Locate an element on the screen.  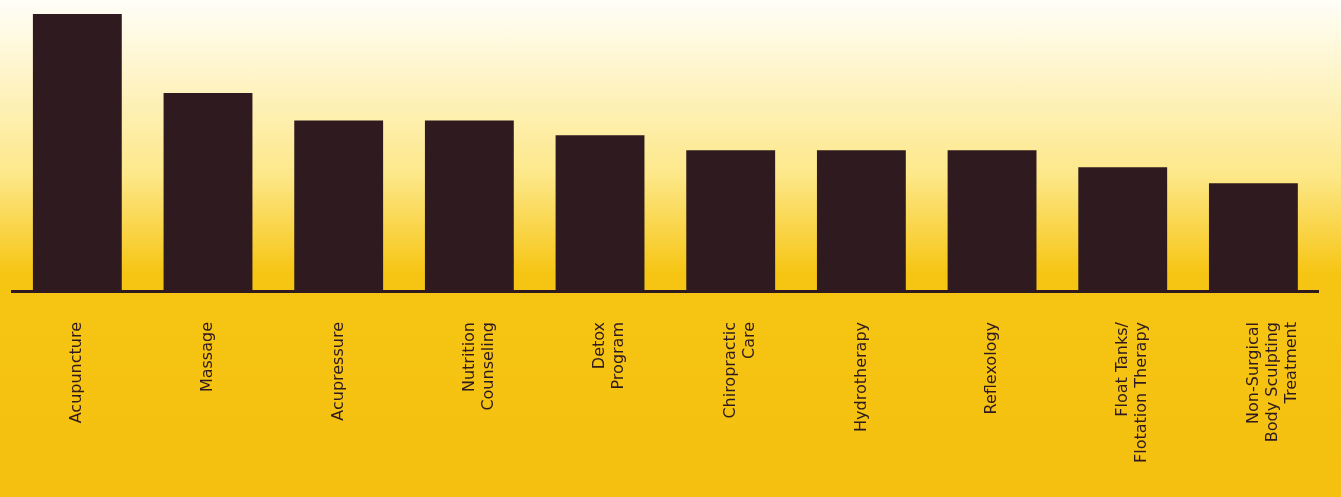
x-tick-label: Float Tanks/ Flotation Therapy is located at coordinates (1131, 392).